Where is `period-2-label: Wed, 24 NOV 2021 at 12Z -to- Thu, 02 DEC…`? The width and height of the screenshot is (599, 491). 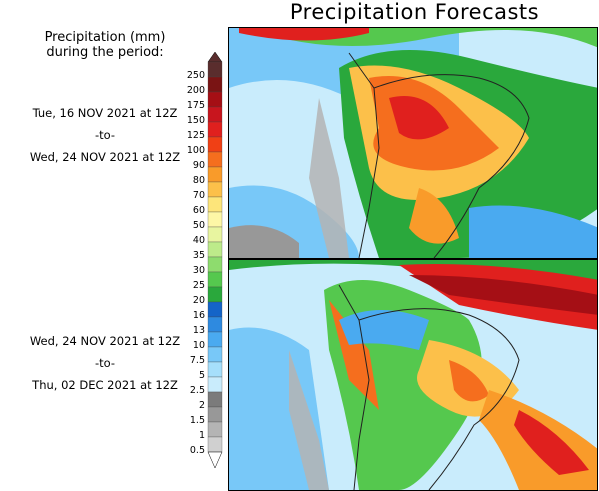 period-2-label: Wed, 24 NOV 2021 at 12Z -to- Thu, 02 DEC… is located at coordinates (105, 363).